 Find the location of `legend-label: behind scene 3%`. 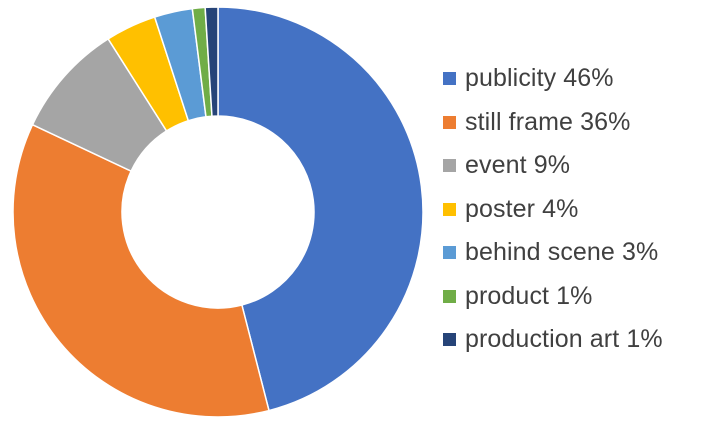

legend-label: behind scene 3% is located at coordinates (562, 252).